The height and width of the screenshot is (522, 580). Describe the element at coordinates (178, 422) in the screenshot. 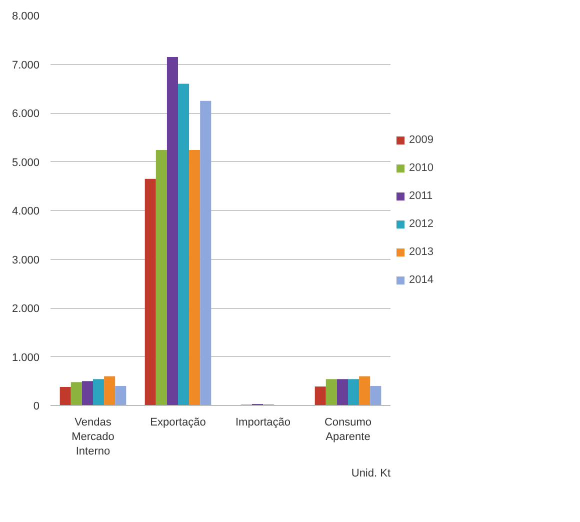

I see `x-tick-label: Exportação` at that location.